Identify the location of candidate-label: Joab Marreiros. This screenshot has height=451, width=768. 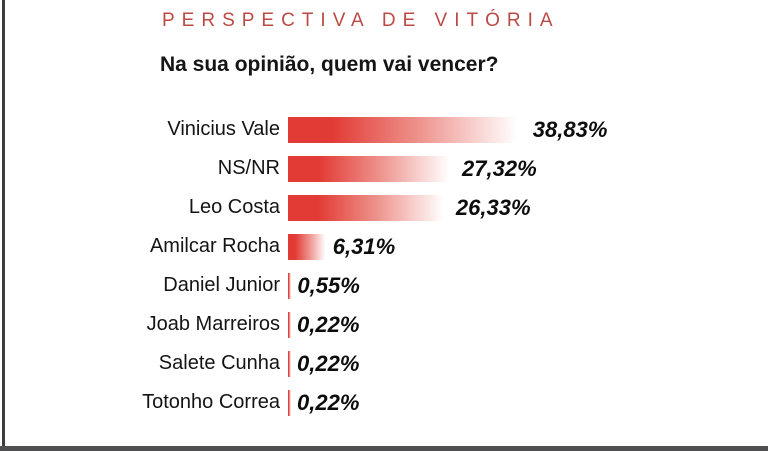
(213, 324).